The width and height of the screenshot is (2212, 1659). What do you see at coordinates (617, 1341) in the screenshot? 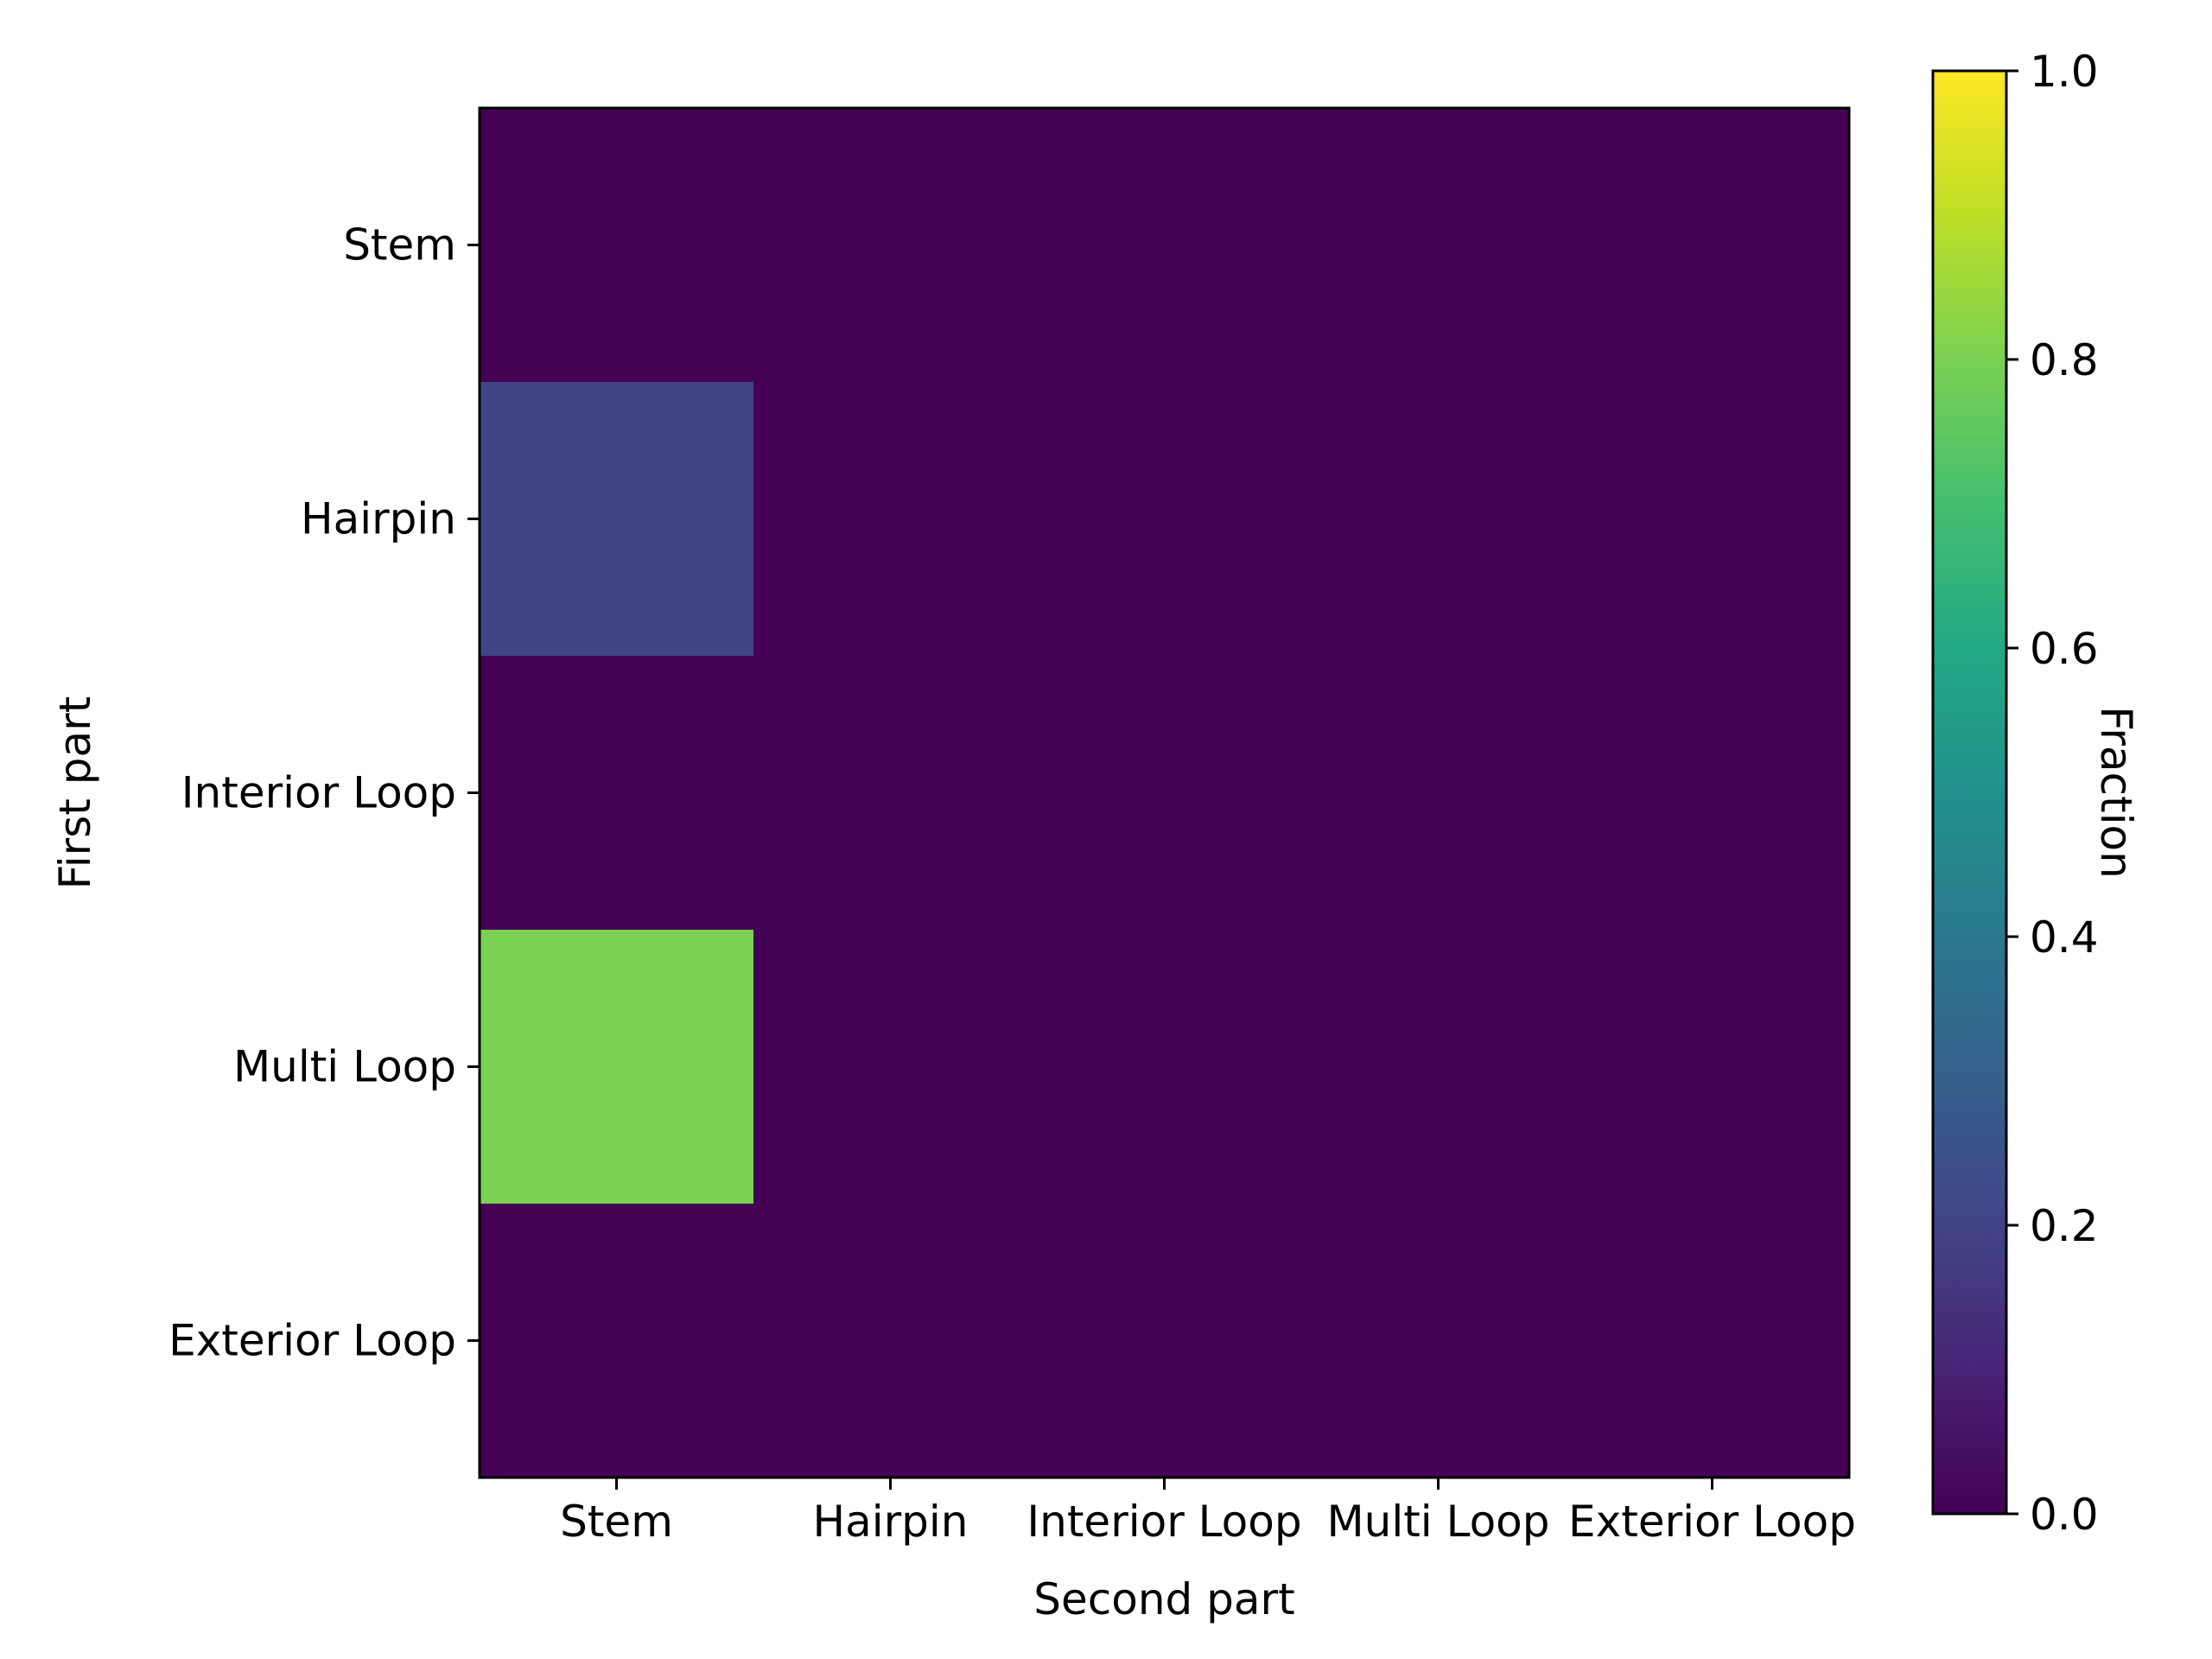
I see `heatmap-cell-exterior-loop-stem` at bounding box center [617, 1341].